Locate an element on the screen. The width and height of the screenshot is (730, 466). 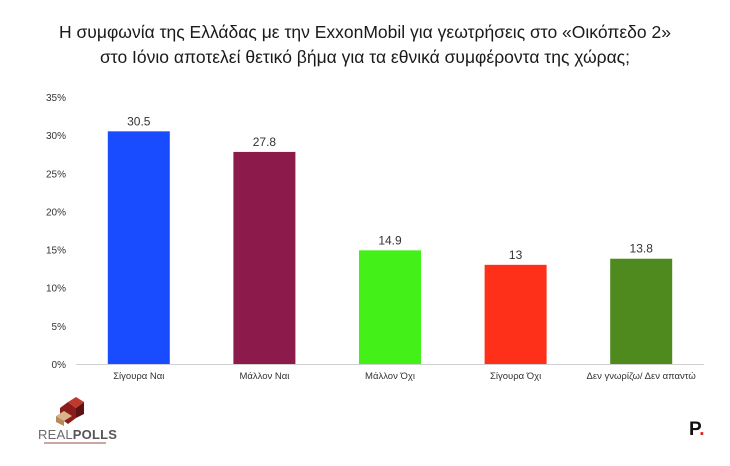
bar-value-label: 27.8 is located at coordinates (265, 142).